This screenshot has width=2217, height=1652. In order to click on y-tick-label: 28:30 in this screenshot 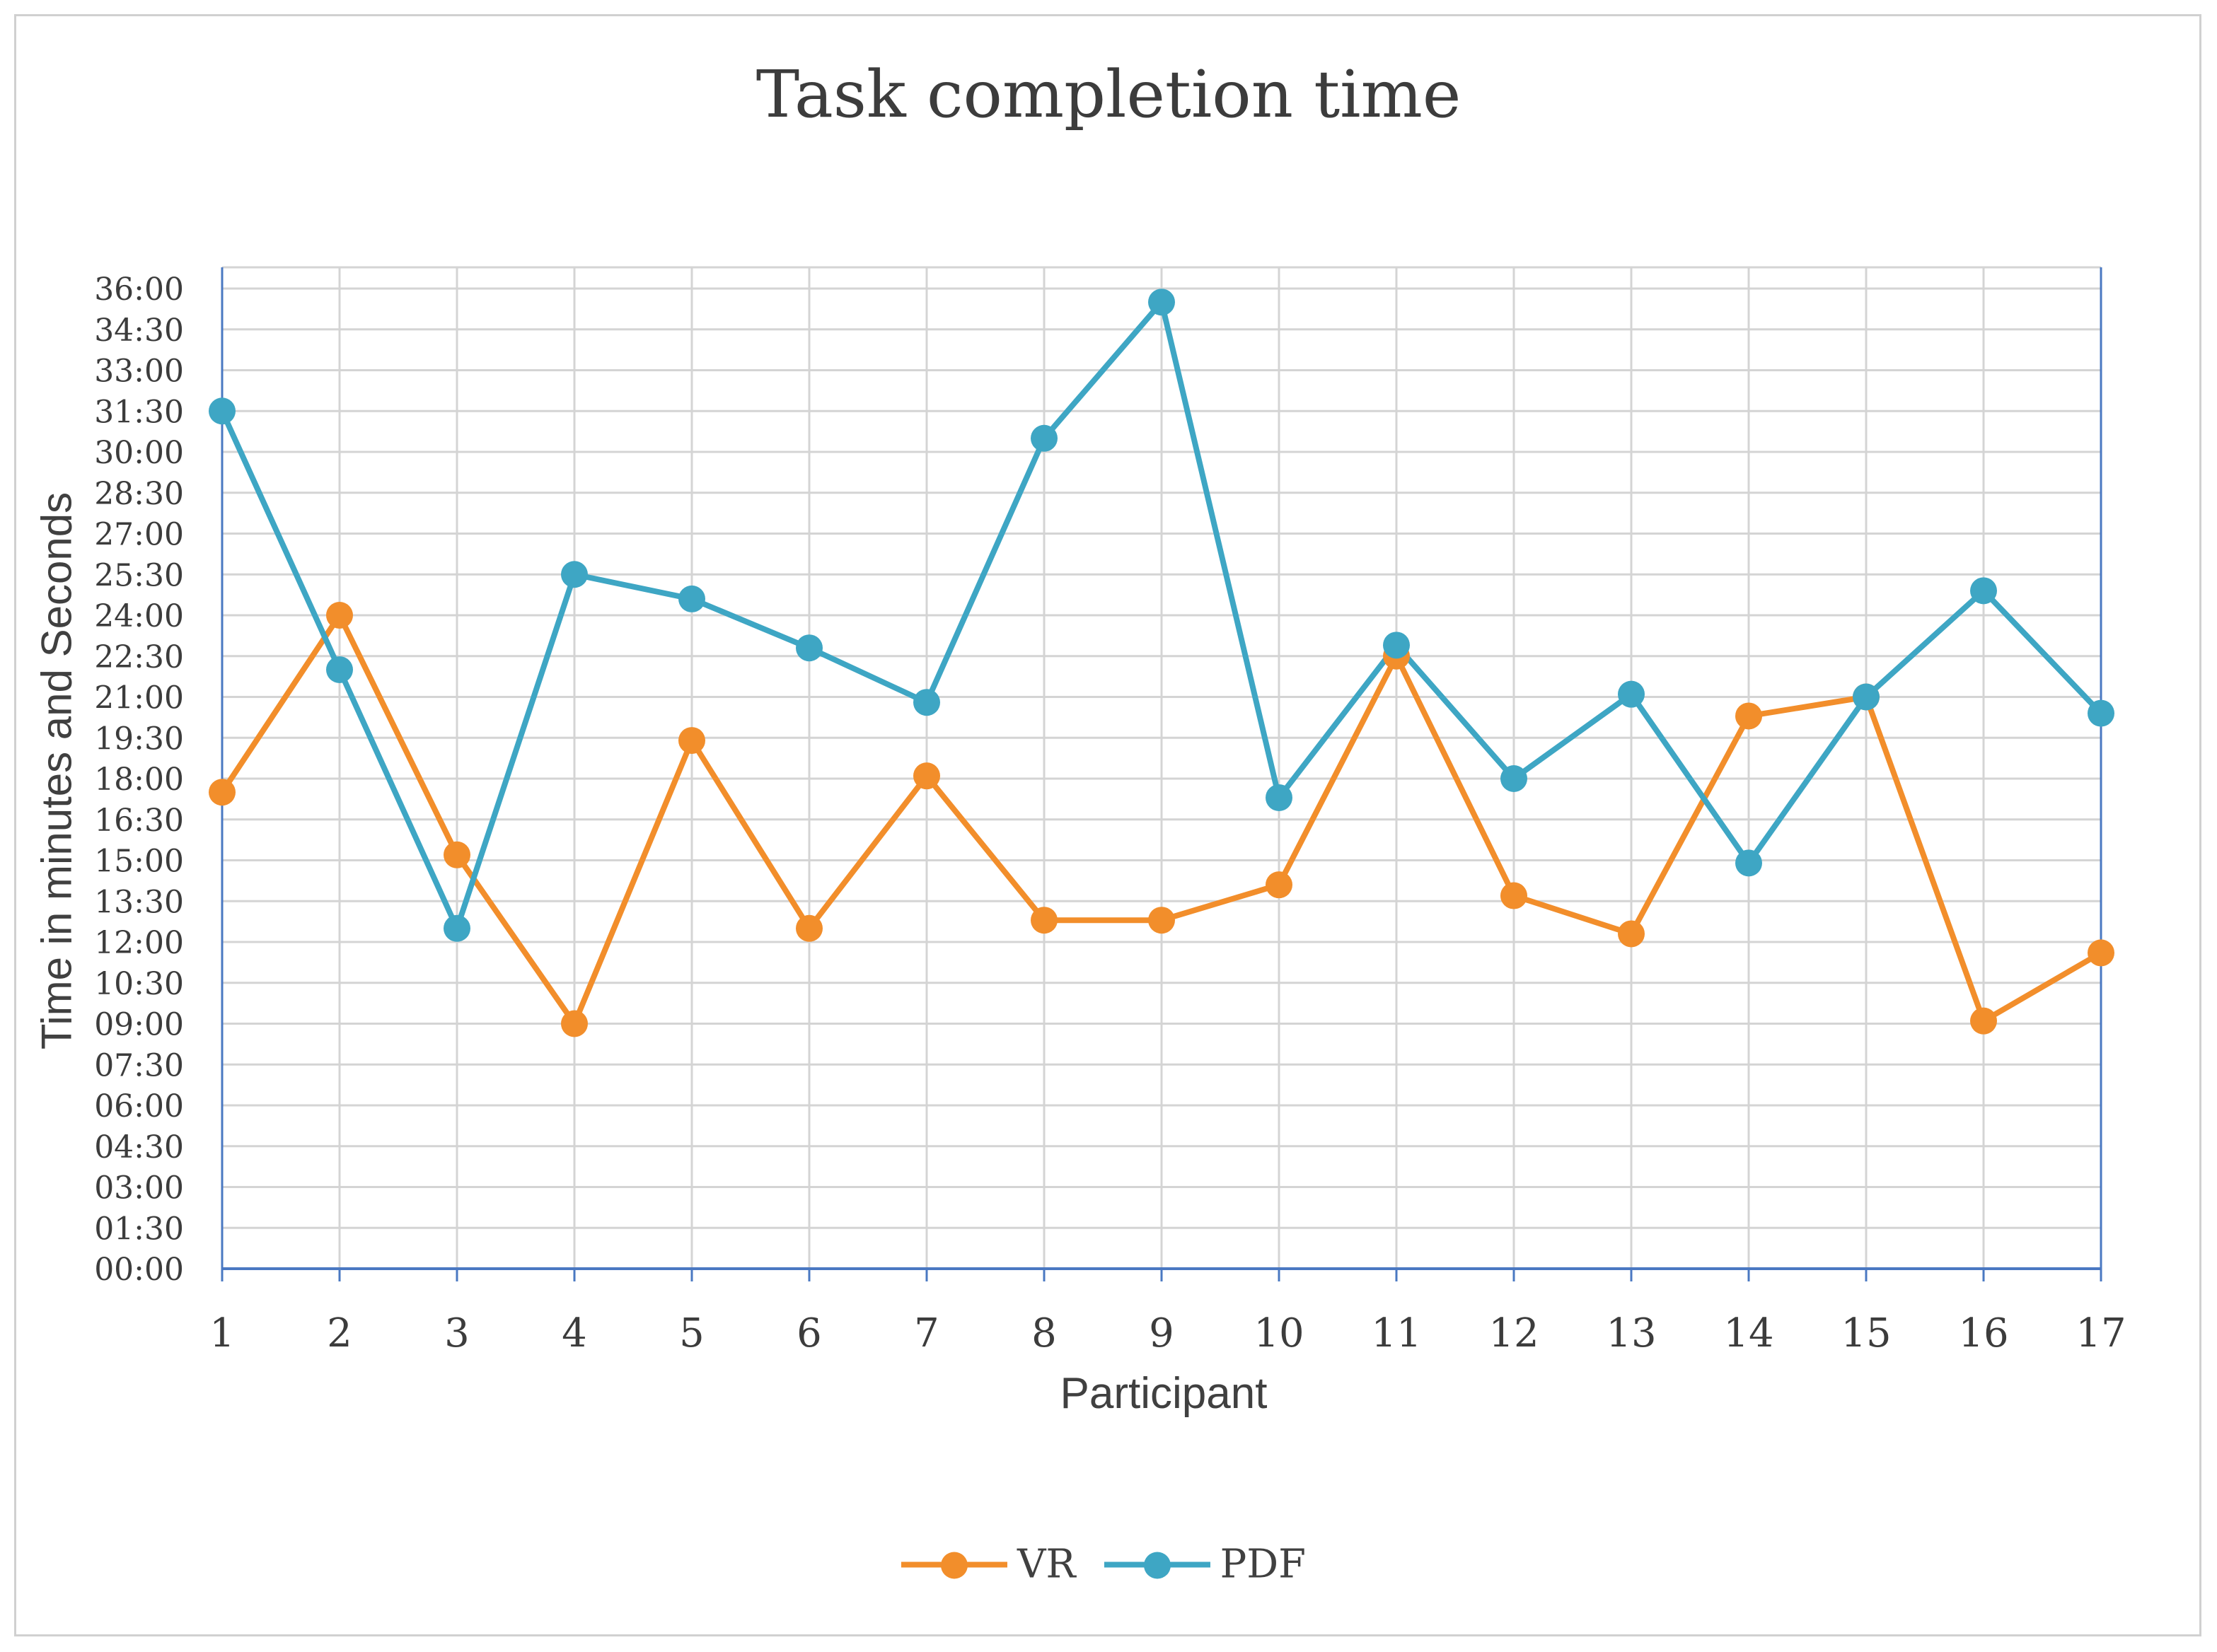, I will do `click(139, 494)`.